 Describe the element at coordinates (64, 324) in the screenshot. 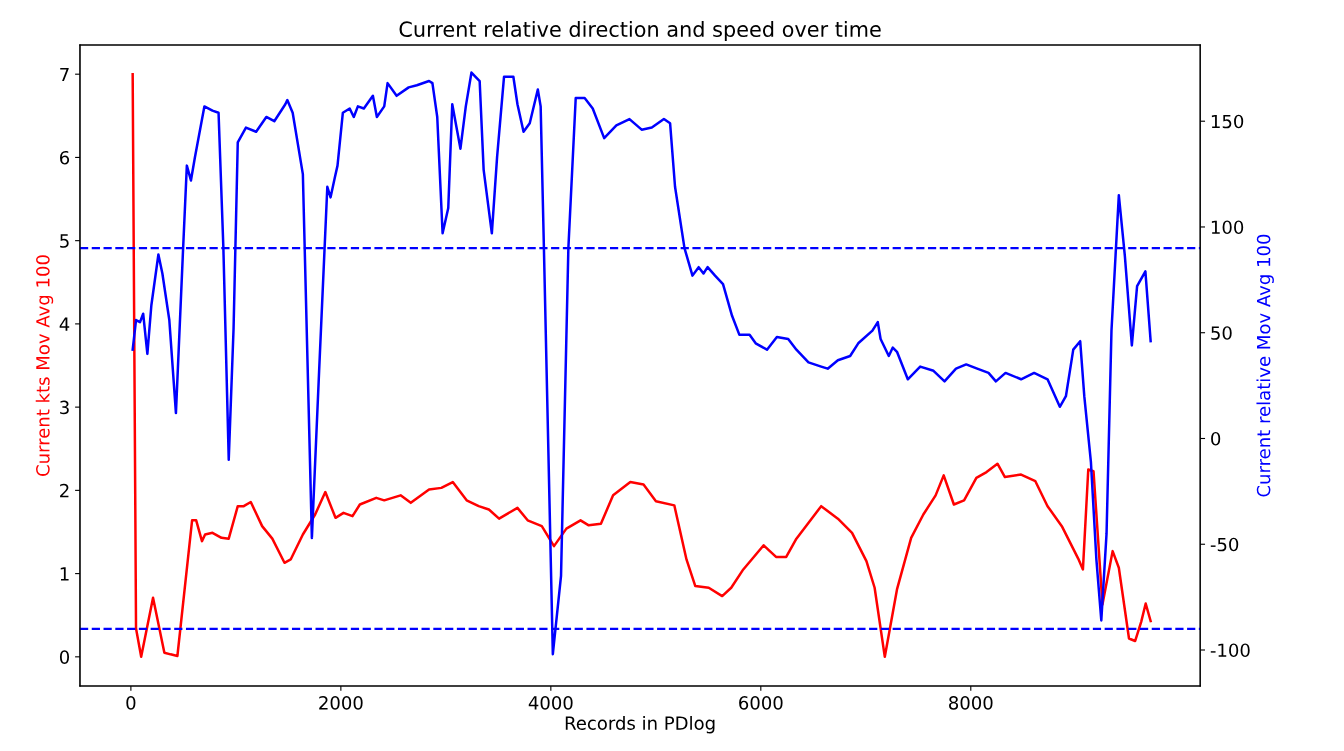

I see `y-tick-label: 4` at that location.